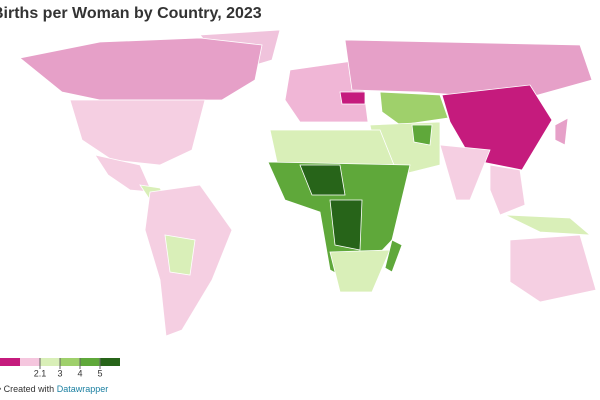  What do you see at coordinates (123, 173) in the screenshot?
I see `mexico` at bounding box center [123, 173].